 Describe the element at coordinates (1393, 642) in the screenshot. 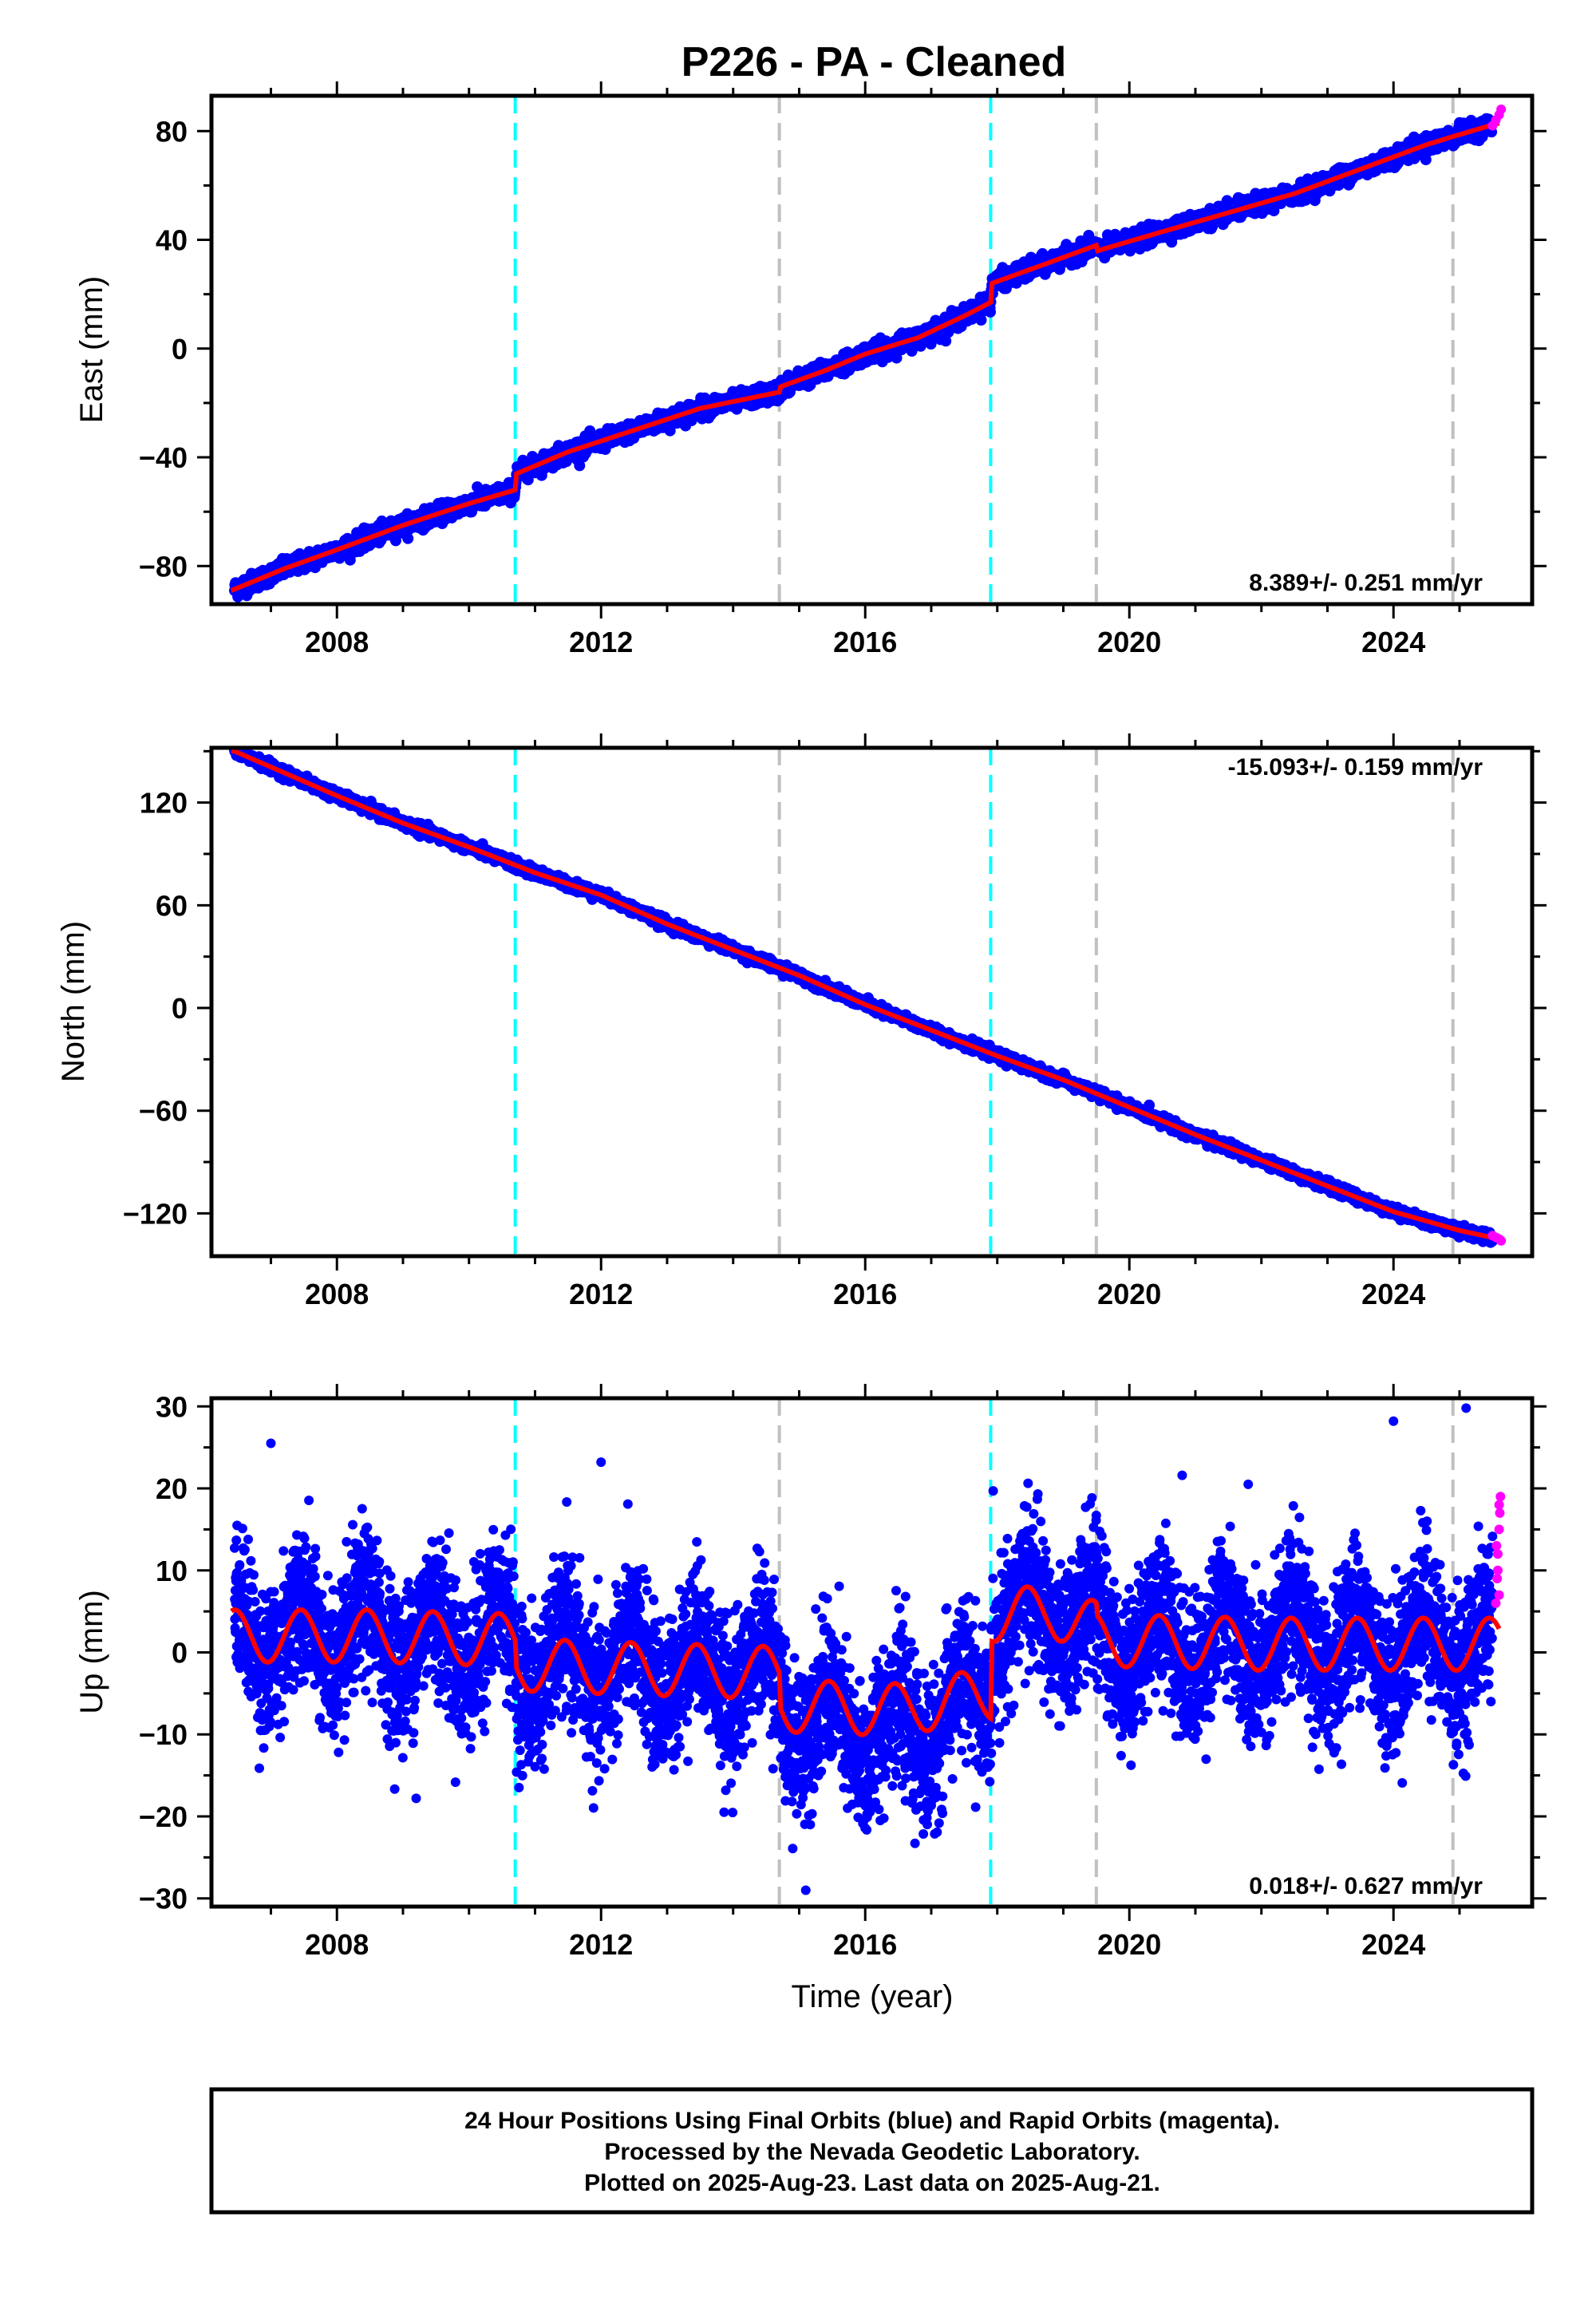

I see `x-tick-label: 2024` at that location.